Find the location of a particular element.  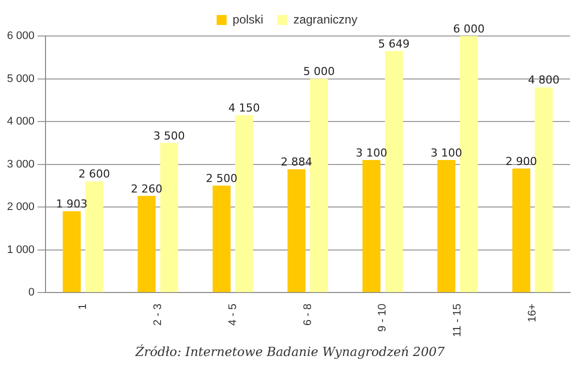

data-label: 5 000 is located at coordinates (319, 71).